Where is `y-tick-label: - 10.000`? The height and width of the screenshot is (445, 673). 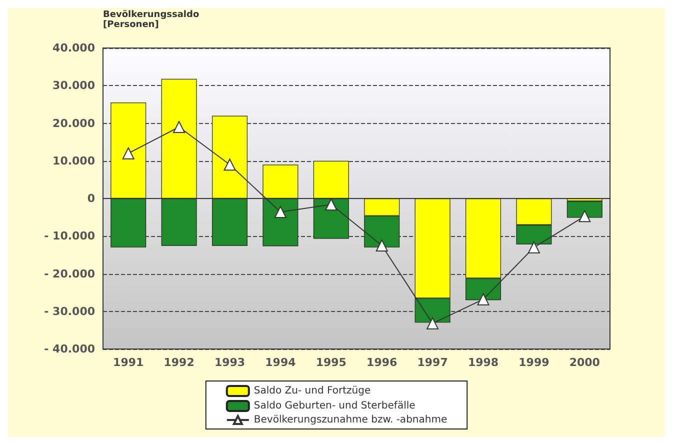 y-tick-label: - 10.000 is located at coordinates (70, 236).